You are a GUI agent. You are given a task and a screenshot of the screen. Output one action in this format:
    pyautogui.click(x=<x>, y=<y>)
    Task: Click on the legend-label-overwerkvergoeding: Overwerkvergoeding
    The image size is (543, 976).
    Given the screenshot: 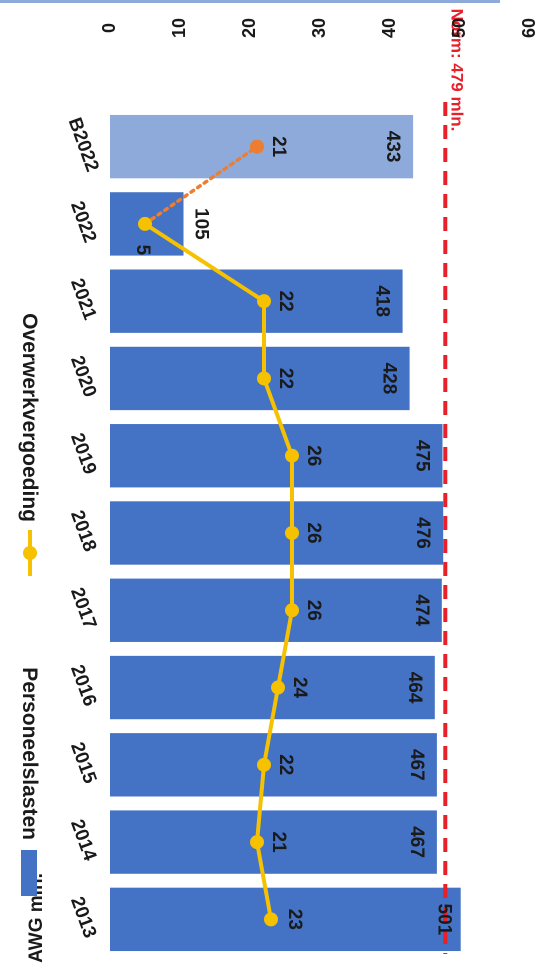 What is the action you would take?
    pyautogui.click(x=29, y=417)
    